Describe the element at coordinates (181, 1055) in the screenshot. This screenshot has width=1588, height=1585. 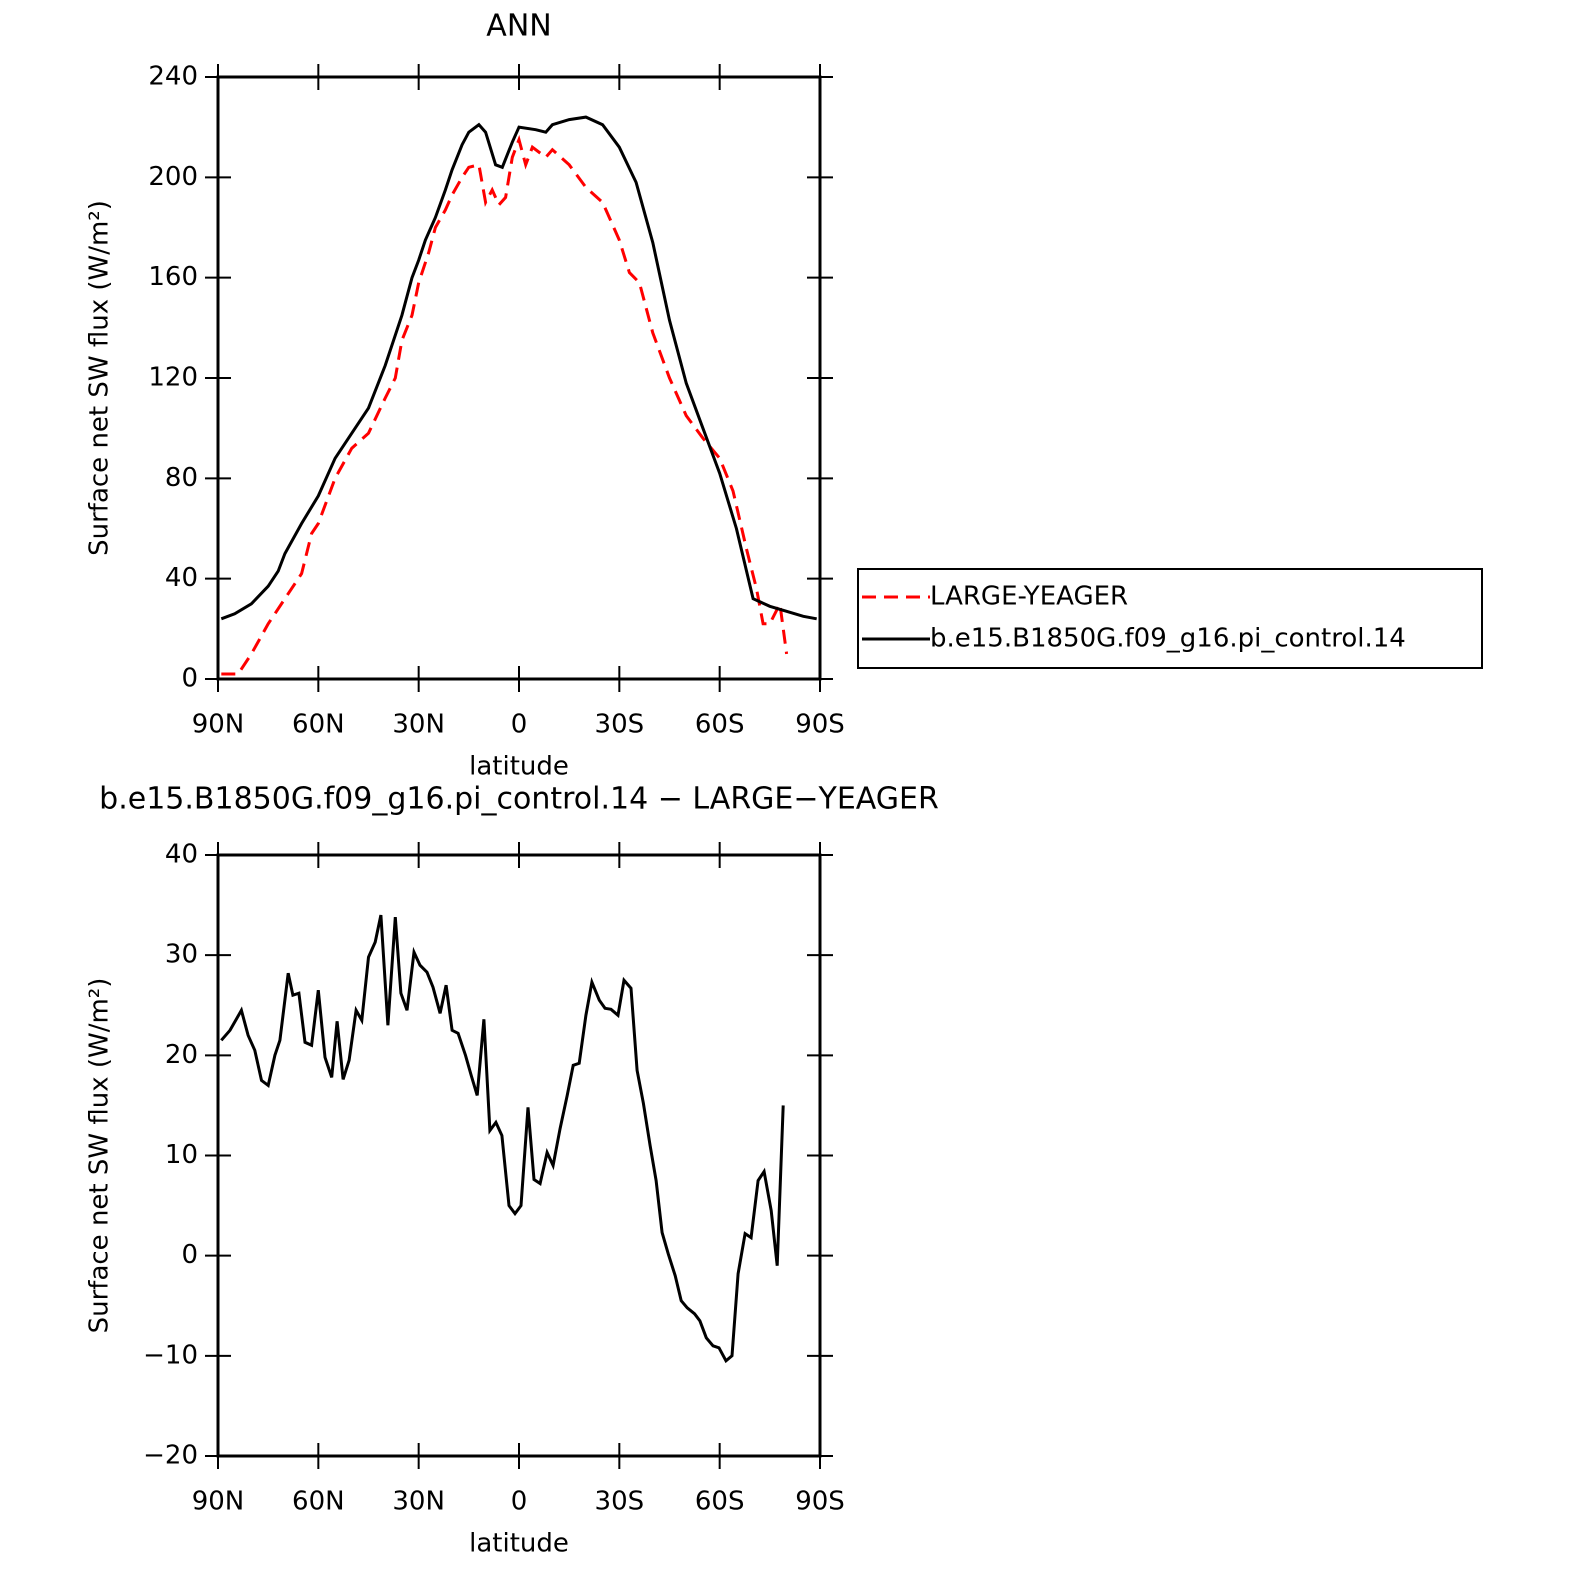
I see `y-tick-label: 20` at that location.